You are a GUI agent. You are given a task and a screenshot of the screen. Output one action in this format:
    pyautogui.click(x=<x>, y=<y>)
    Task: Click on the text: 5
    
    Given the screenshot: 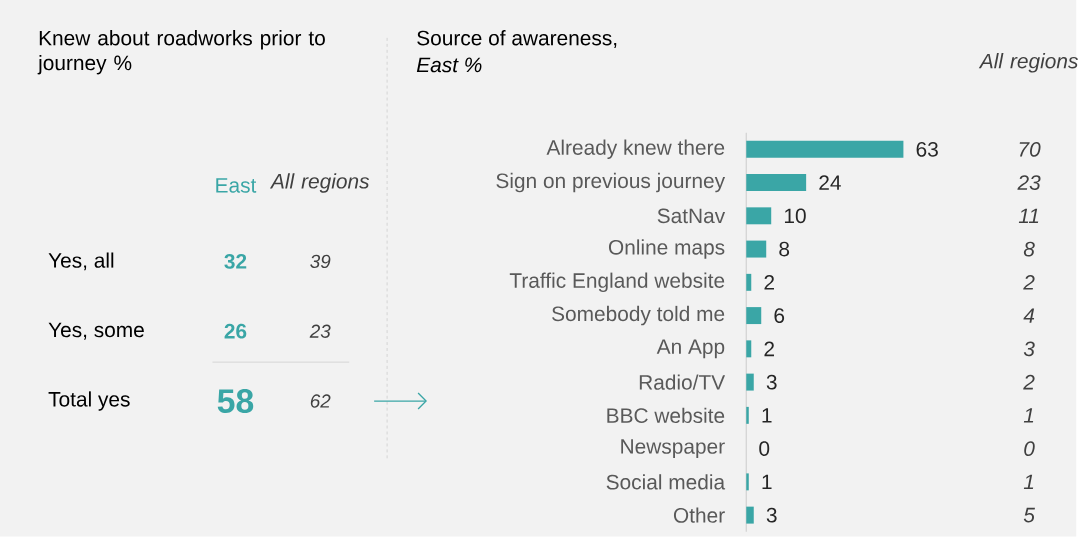 What is the action you would take?
    pyautogui.click(x=1029, y=515)
    